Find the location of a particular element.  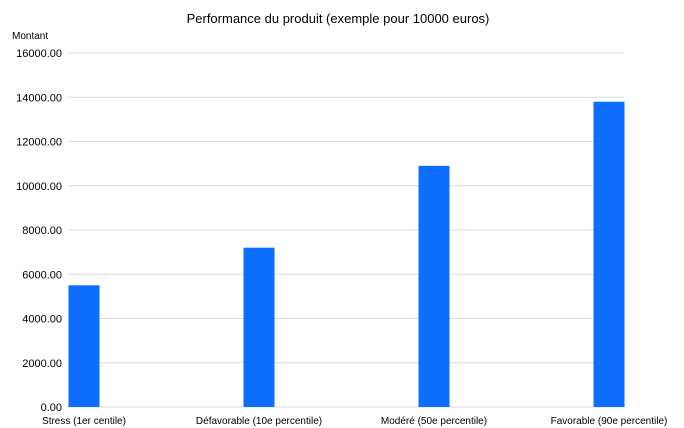

y-tick-label: 4000.00 is located at coordinates (42, 320).